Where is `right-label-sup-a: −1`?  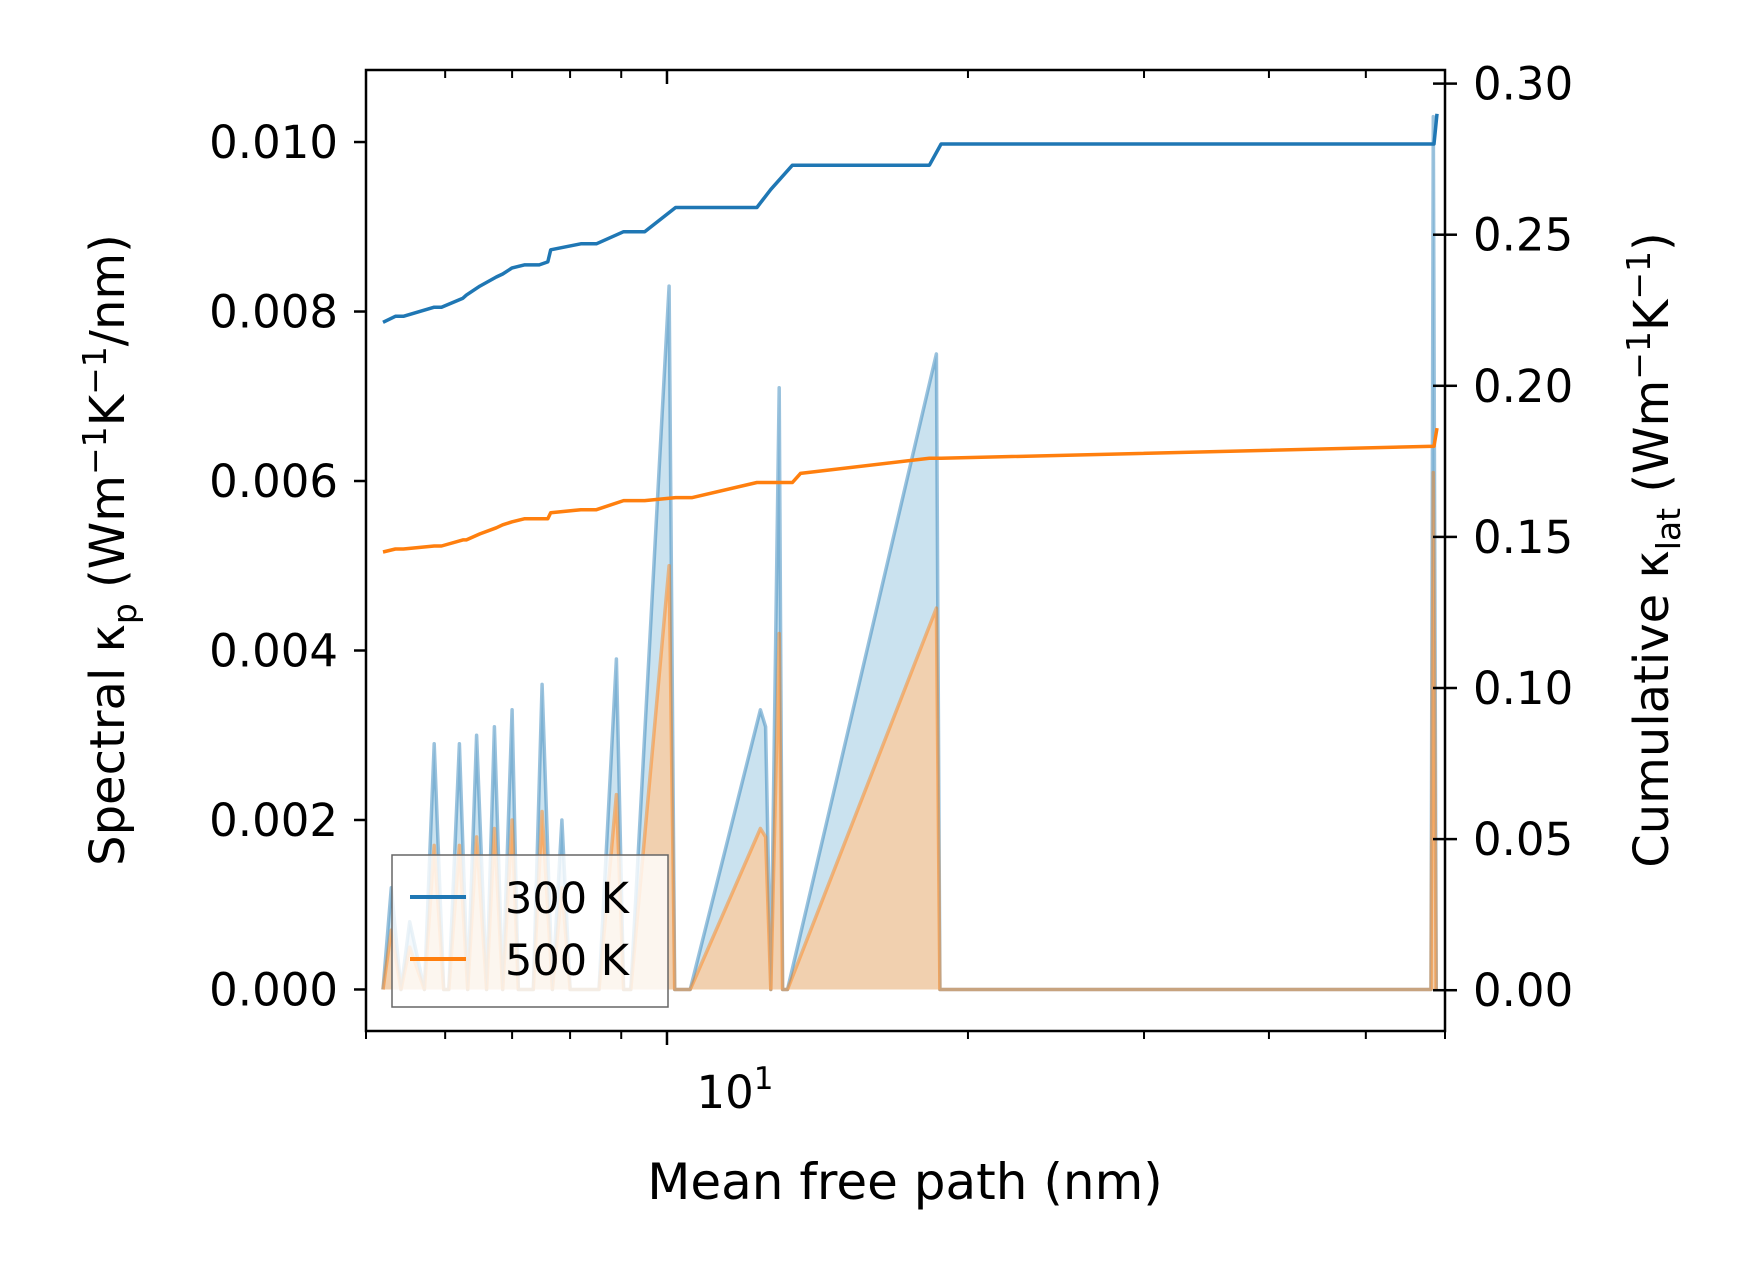 right-label-sup-a: −1 is located at coordinates (1638, 355).